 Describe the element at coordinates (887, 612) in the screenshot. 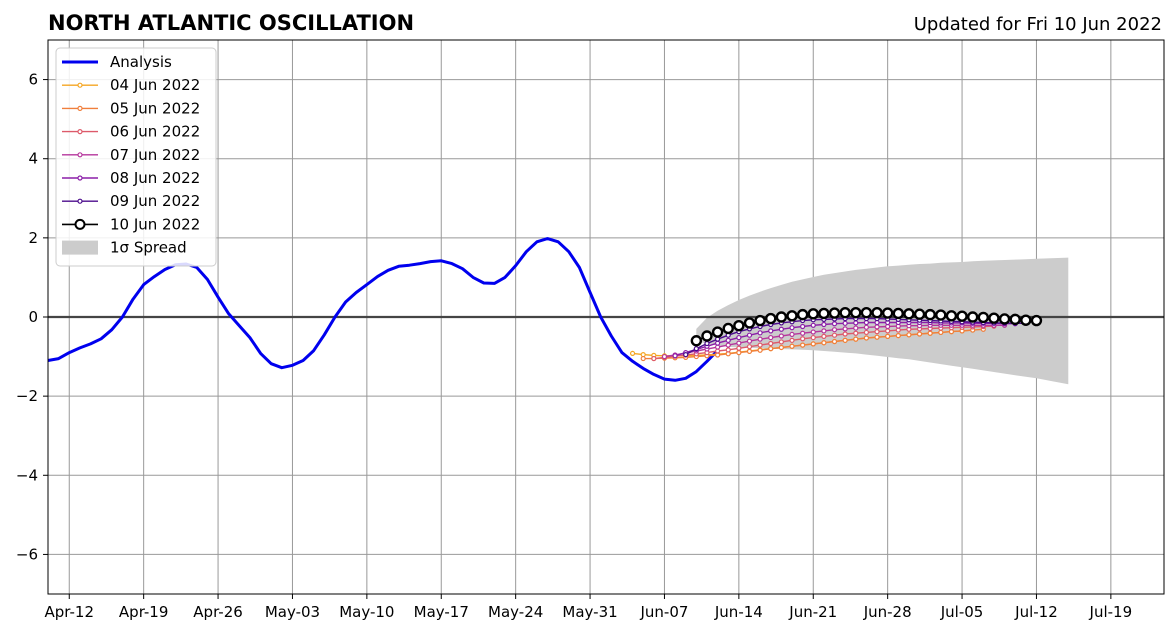

I see `x-tick-label: Jun-28` at that location.